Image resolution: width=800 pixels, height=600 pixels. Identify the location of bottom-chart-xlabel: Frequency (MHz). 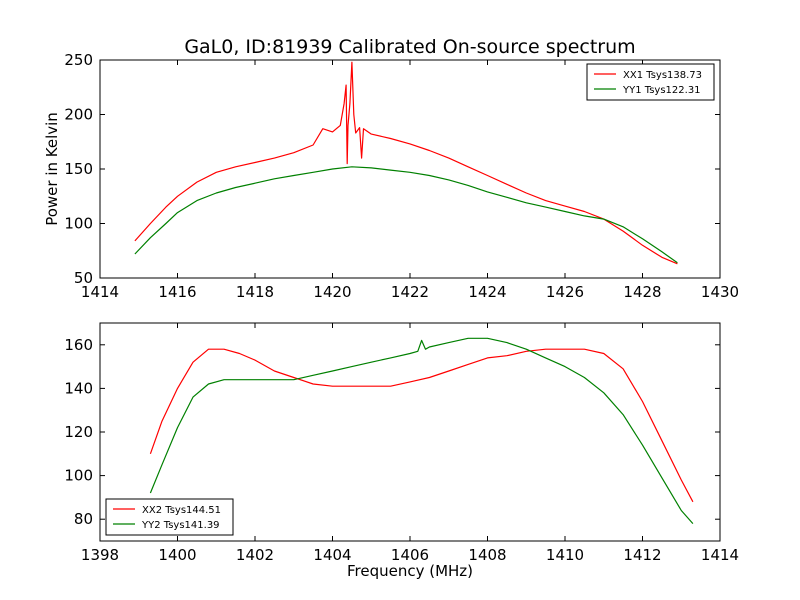
(410, 571).